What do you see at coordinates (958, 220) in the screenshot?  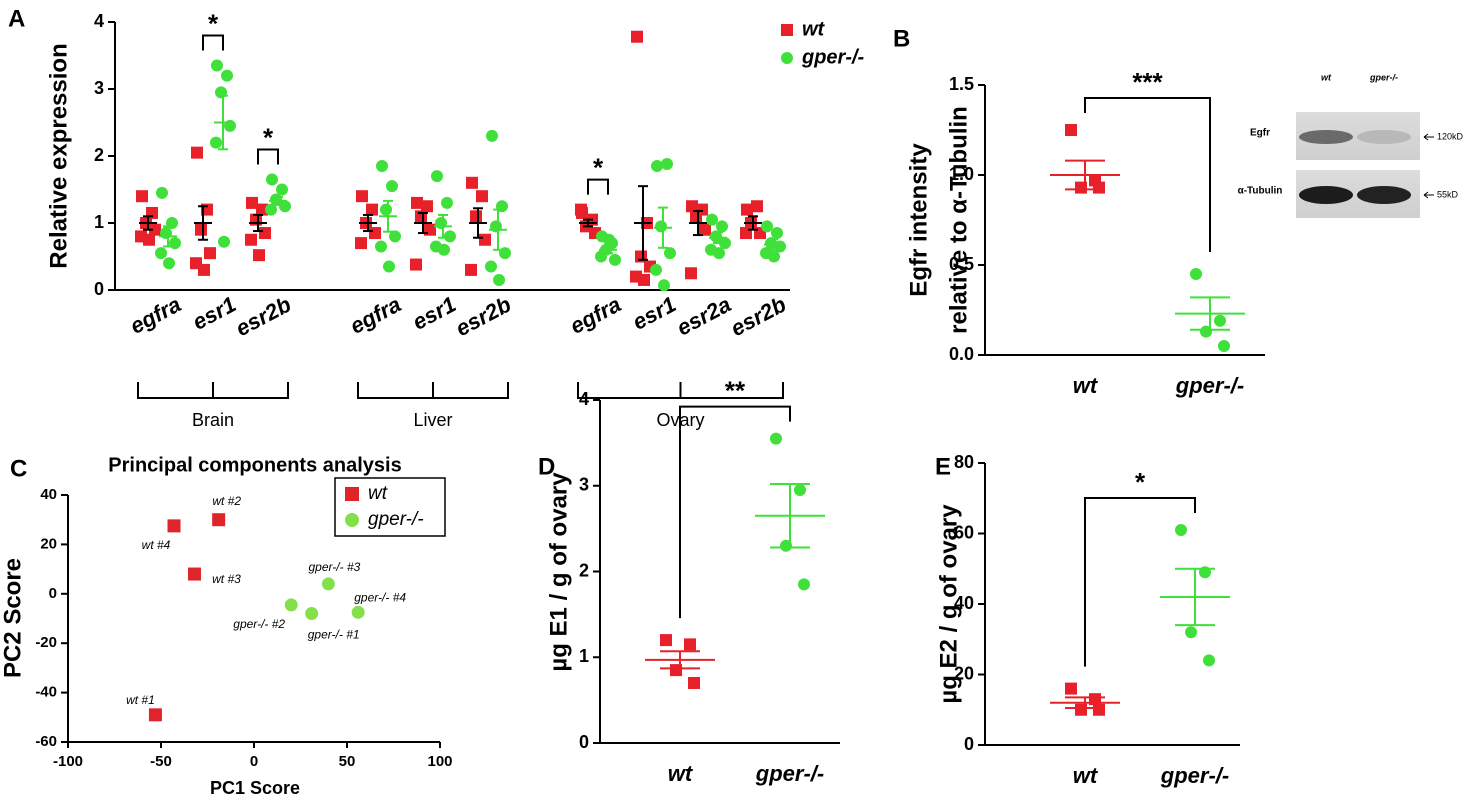 I see `y-axis-label: relative to α-Tubulin` at bounding box center [958, 220].